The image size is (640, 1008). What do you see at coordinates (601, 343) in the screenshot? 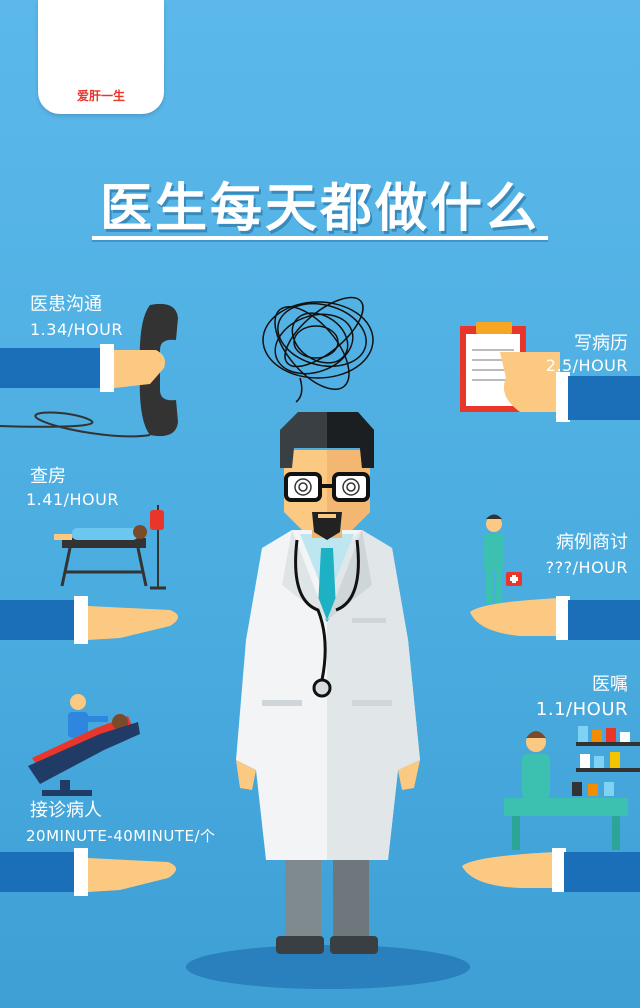
I see `activity-label-records: 写病历` at bounding box center [601, 343].